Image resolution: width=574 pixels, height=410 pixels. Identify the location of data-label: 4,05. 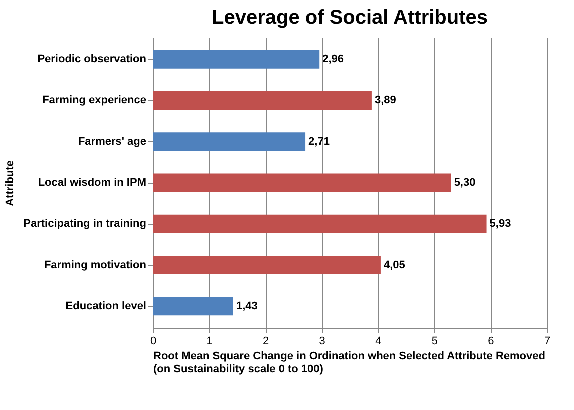
(395, 265).